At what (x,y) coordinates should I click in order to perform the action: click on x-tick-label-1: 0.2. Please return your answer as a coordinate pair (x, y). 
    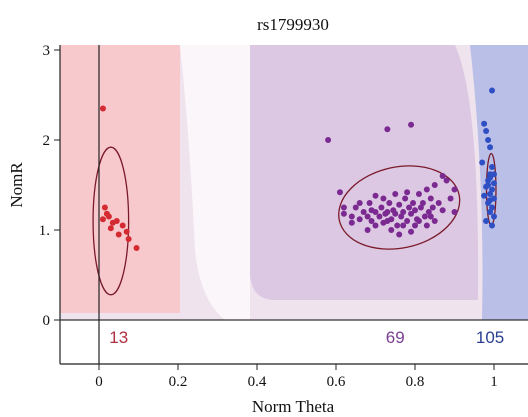
    Looking at the image, I should click on (178, 382).